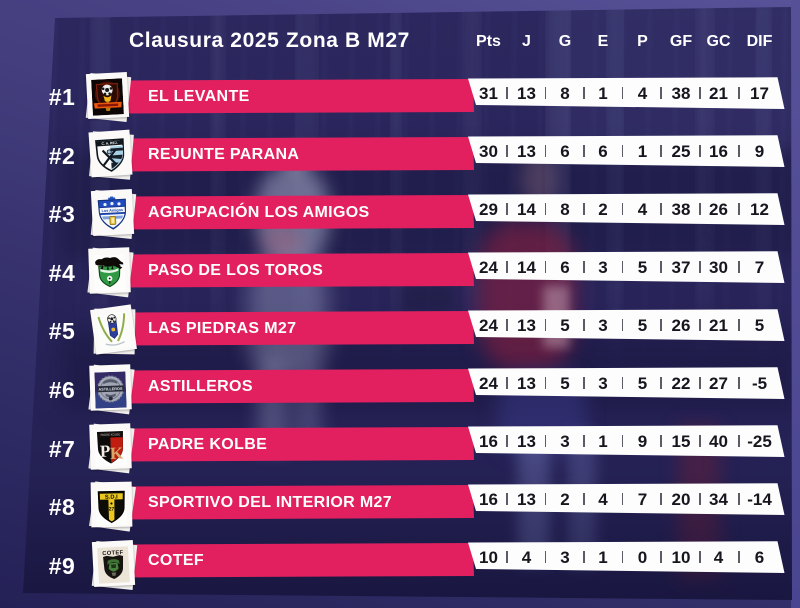 This screenshot has height=608, width=800. I want to click on svg-text: Los Amigos, so click(113, 210).